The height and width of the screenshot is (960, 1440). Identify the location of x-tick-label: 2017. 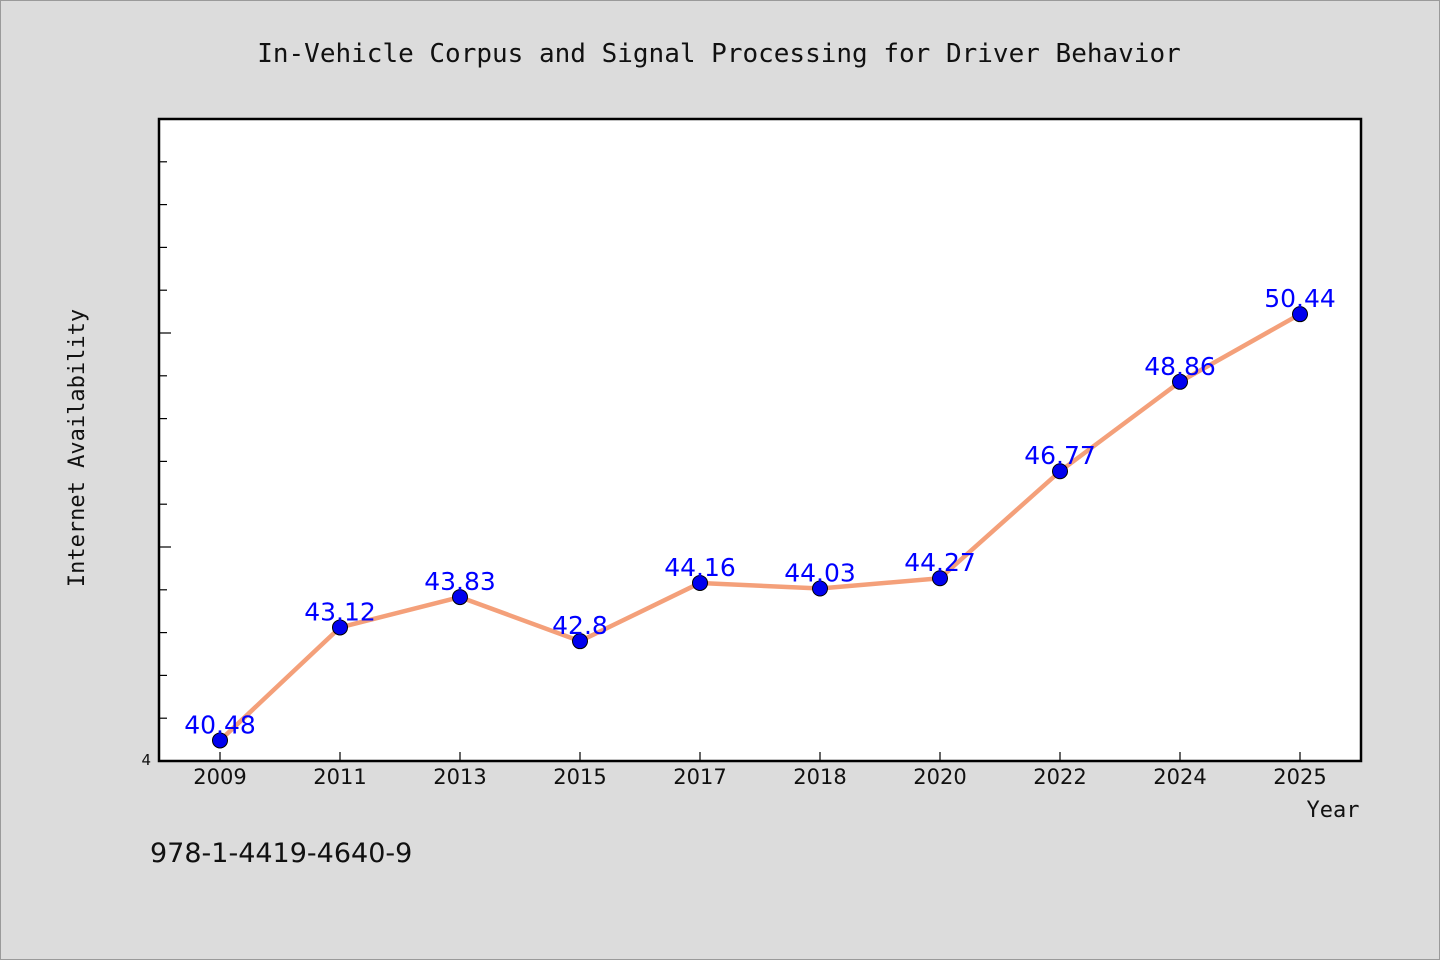
(699, 777).